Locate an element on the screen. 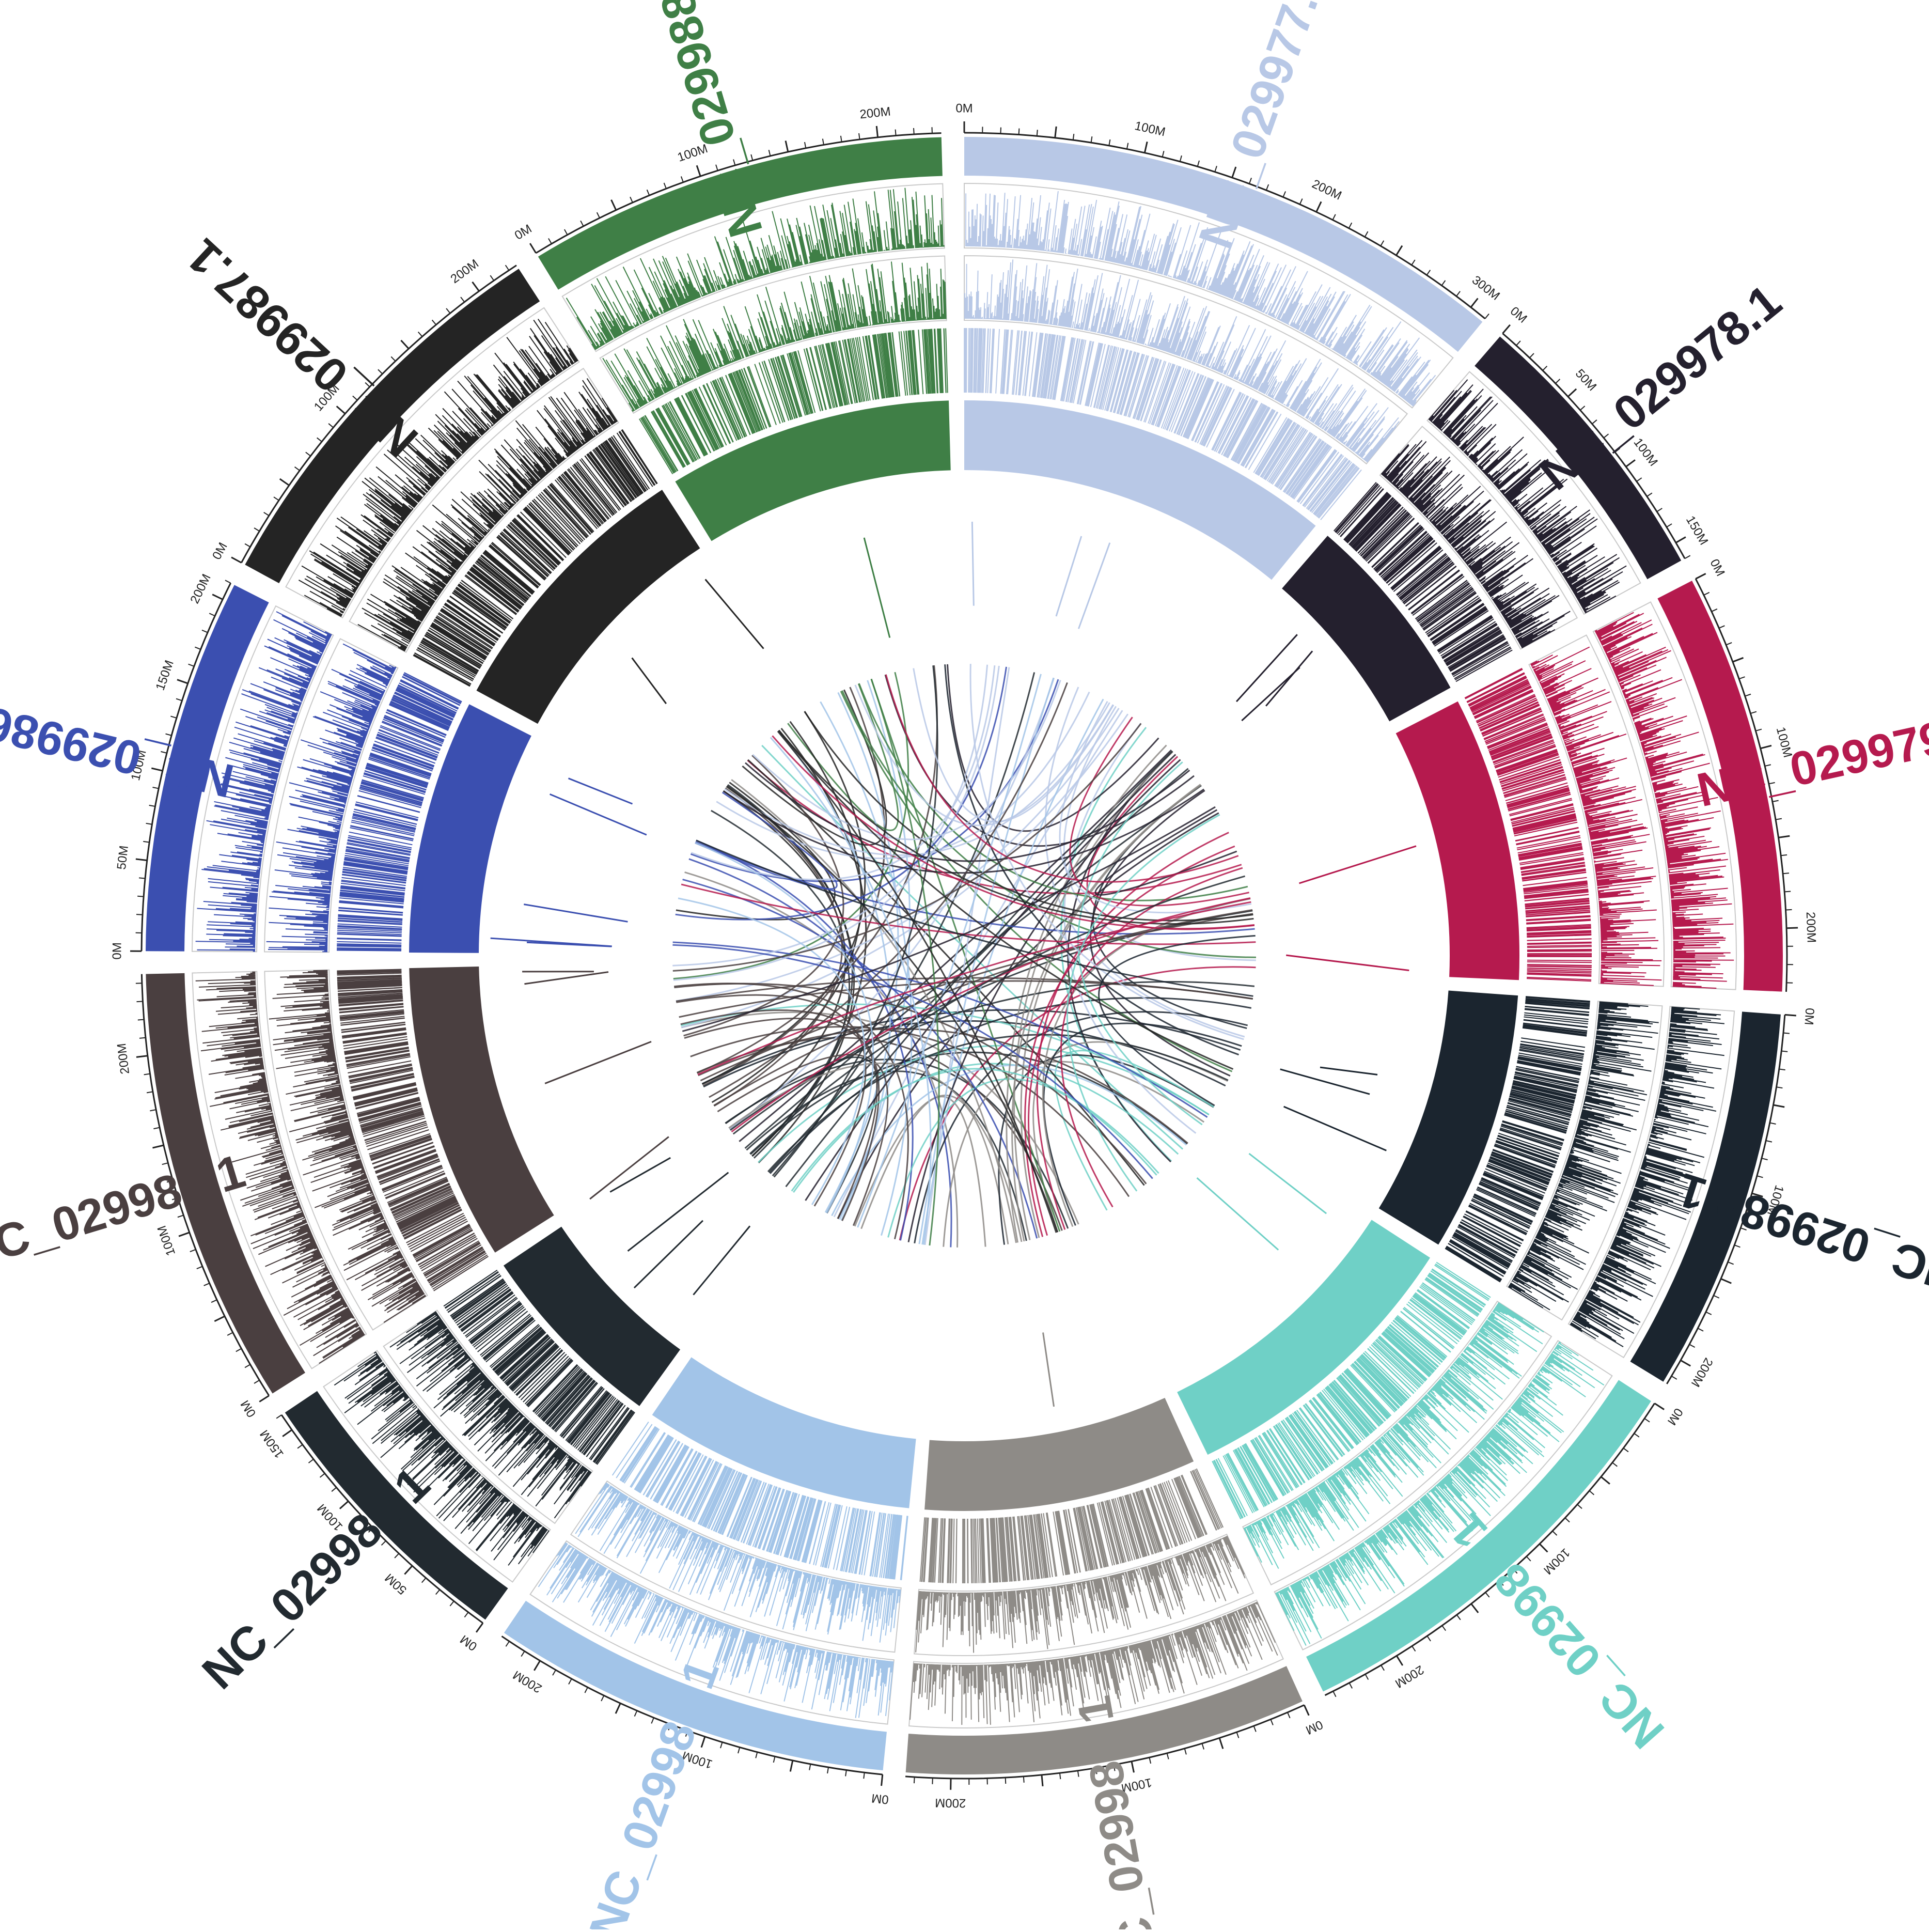 This screenshot has height=1932, width=1929. tick-label: 300M is located at coordinates (1485, 288).